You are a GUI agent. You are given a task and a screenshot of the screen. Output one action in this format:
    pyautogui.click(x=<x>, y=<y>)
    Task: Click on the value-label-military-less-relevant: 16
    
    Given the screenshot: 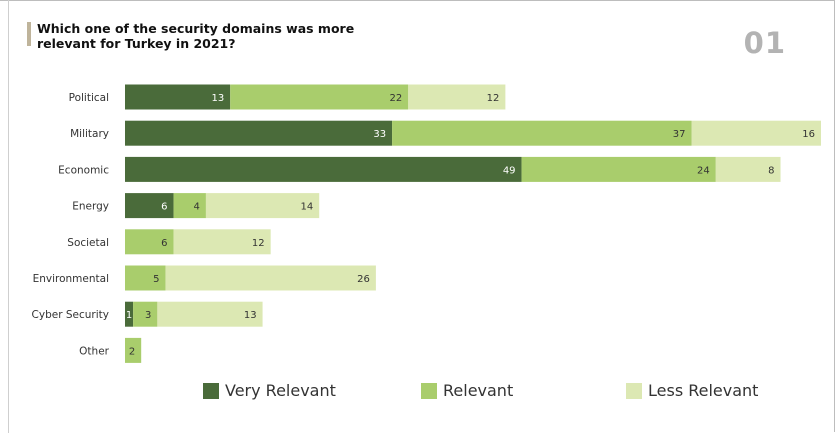 What is the action you would take?
    pyautogui.click(x=808, y=134)
    